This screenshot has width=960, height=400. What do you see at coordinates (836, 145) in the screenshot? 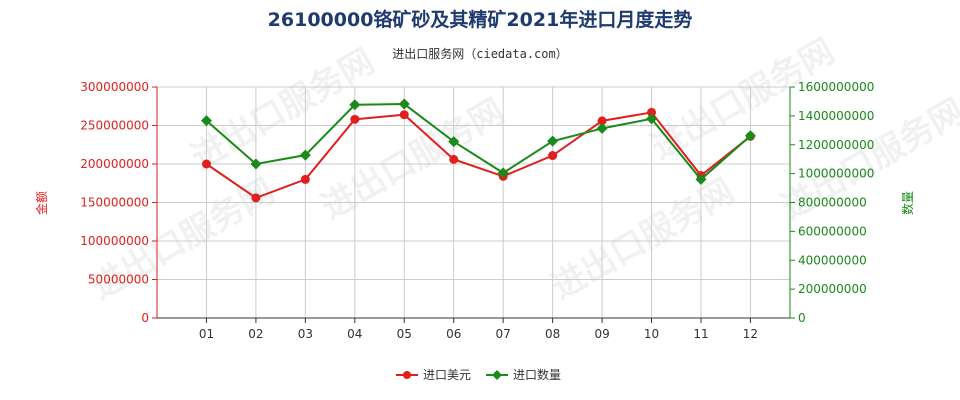
I see `right-tick-label: 1200000000` at bounding box center [836, 145].